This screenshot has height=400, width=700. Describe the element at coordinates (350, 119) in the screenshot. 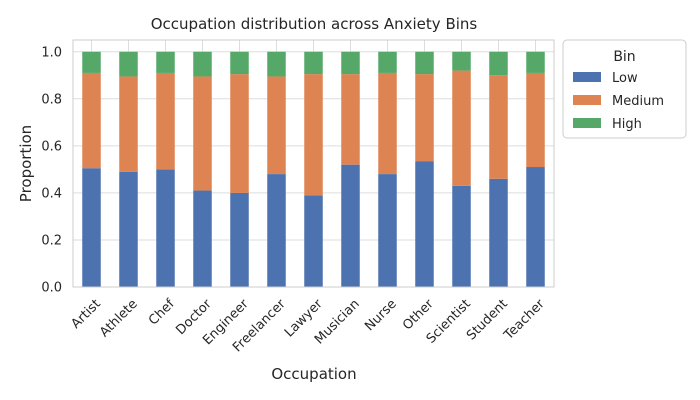

I see `bar-medium-musician` at that location.